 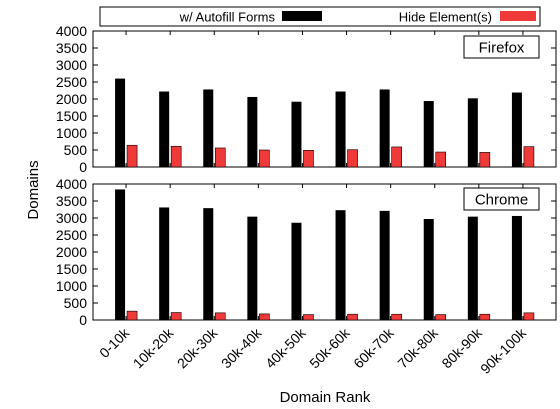 What do you see at coordinates (417, 347) in the screenshot?
I see `x-tick-label: 70k-80k` at bounding box center [417, 347].